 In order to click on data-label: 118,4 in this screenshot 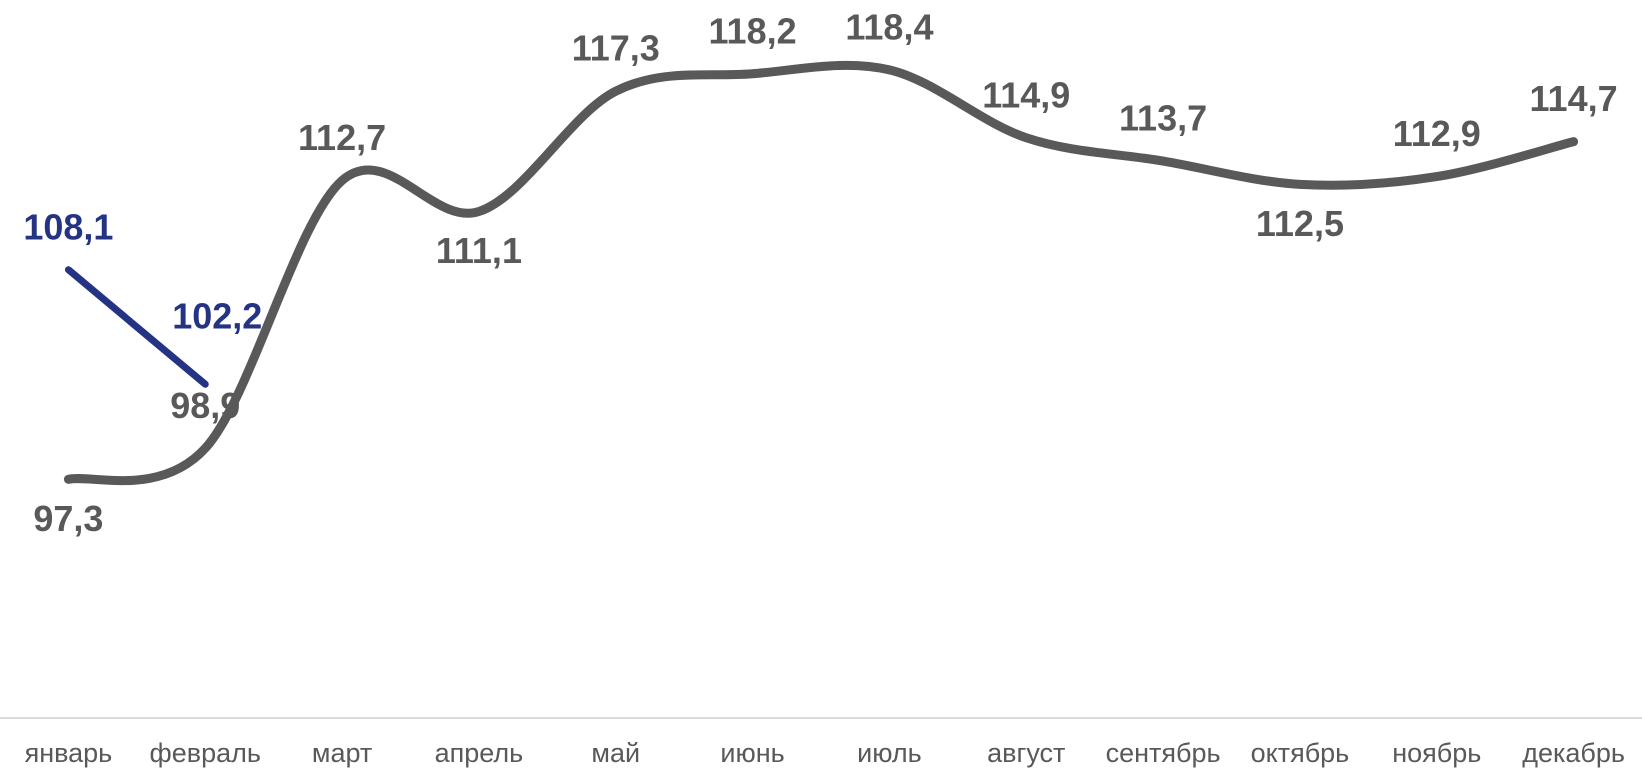, I will do `click(889, 26)`.